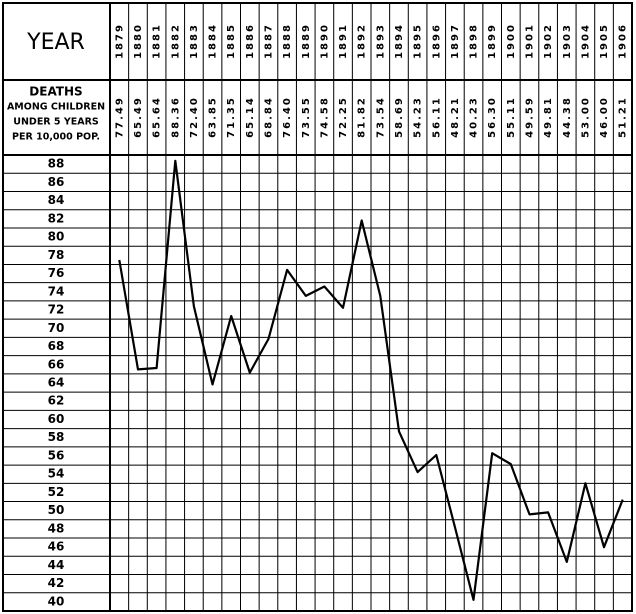 The image size is (636, 614). I want to click on x-tick-label: 1886, so click(250, 41).